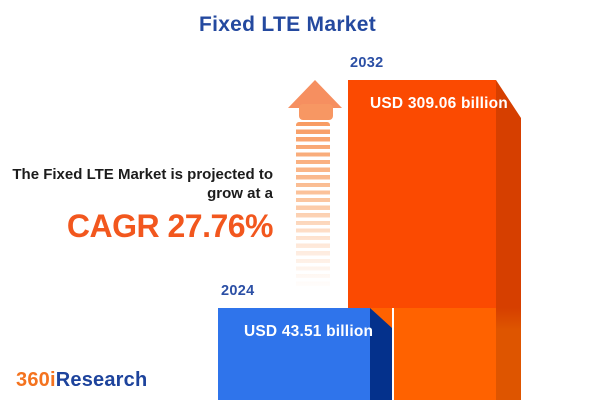  I want to click on year-label-2024: 2024, so click(238, 291).